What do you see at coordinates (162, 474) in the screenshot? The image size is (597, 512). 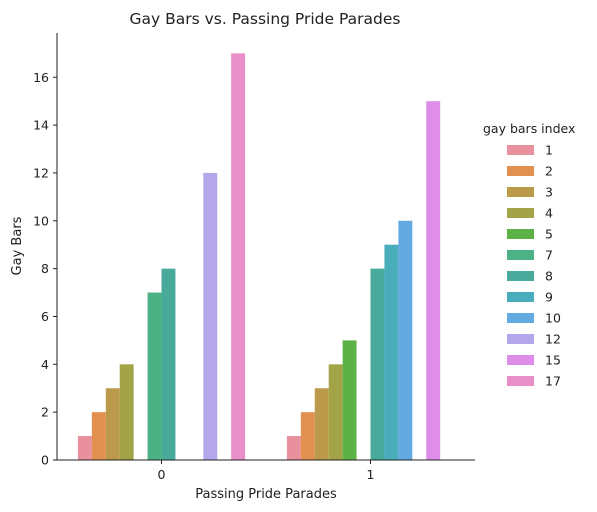 I see `x-tick-label: 0` at bounding box center [162, 474].